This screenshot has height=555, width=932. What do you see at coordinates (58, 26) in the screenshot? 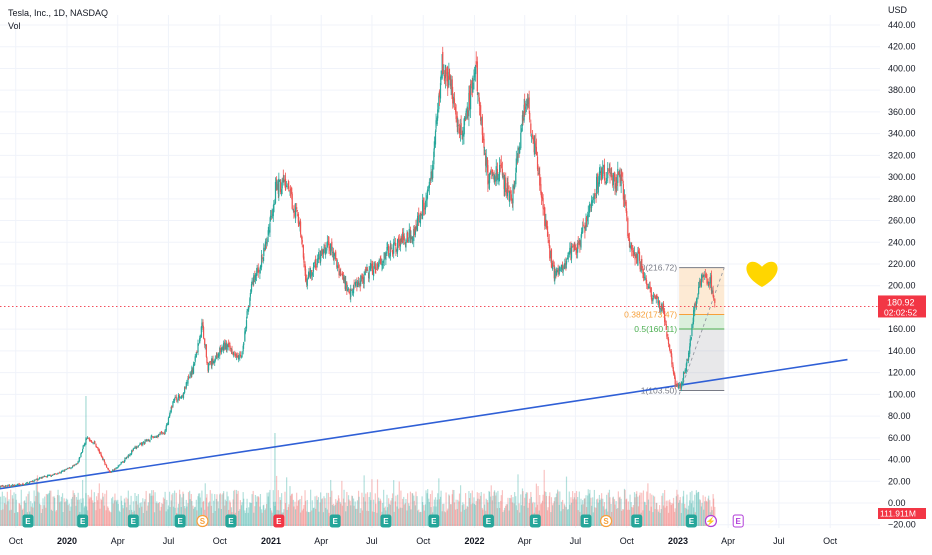
I see `volume-legend-label: Vol` at bounding box center [58, 26].